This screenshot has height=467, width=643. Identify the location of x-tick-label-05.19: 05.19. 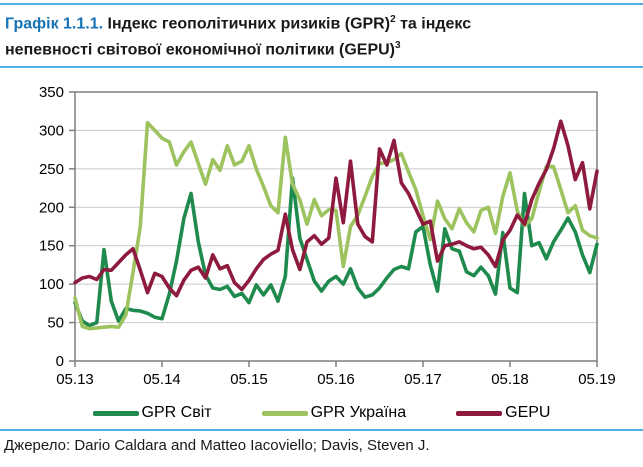
(597, 379).